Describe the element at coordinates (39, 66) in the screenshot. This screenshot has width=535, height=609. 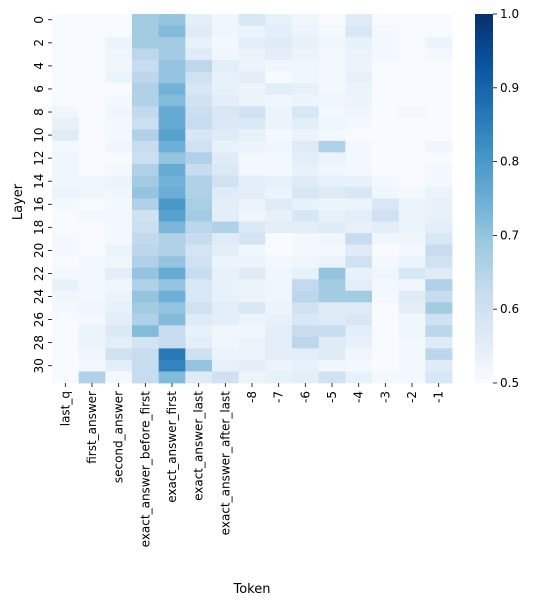
I see `y-tick-label: 4` at that location.